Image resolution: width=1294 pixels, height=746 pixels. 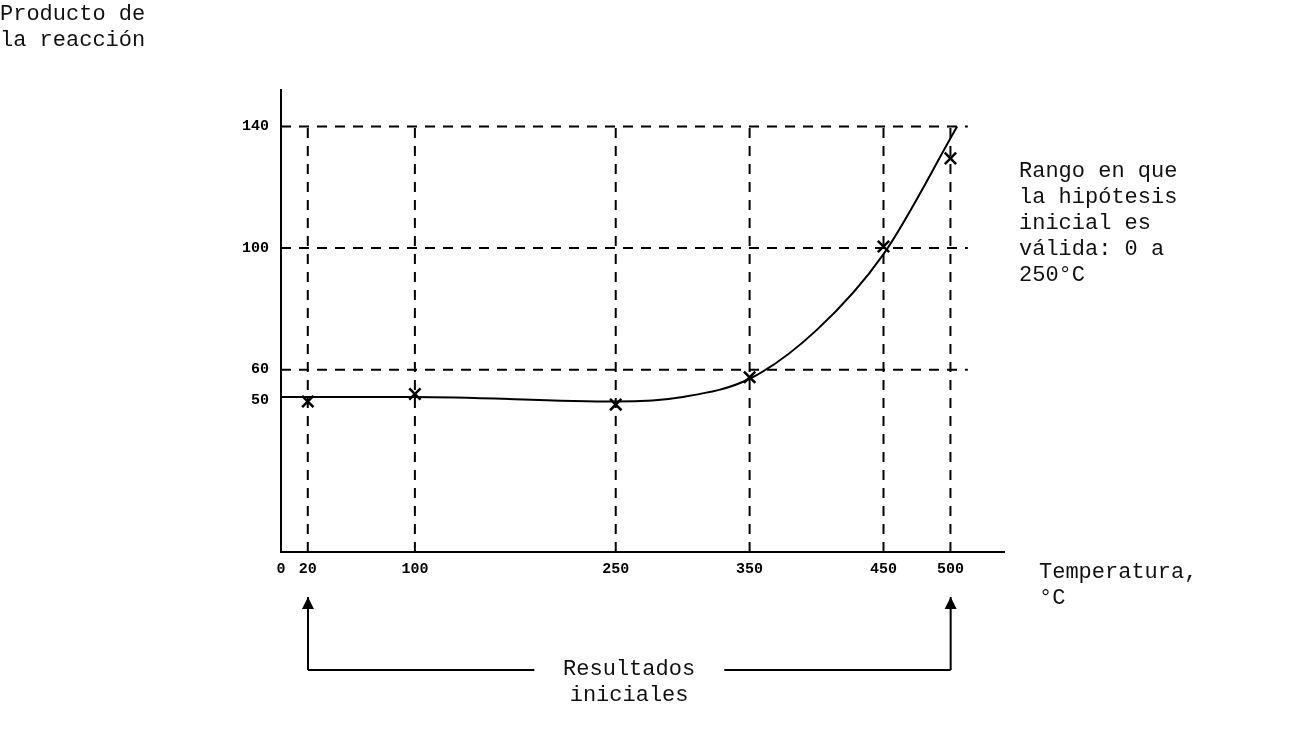 What do you see at coordinates (255, 248) in the screenshot?
I see `y-tick-label: 100` at bounding box center [255, 248].